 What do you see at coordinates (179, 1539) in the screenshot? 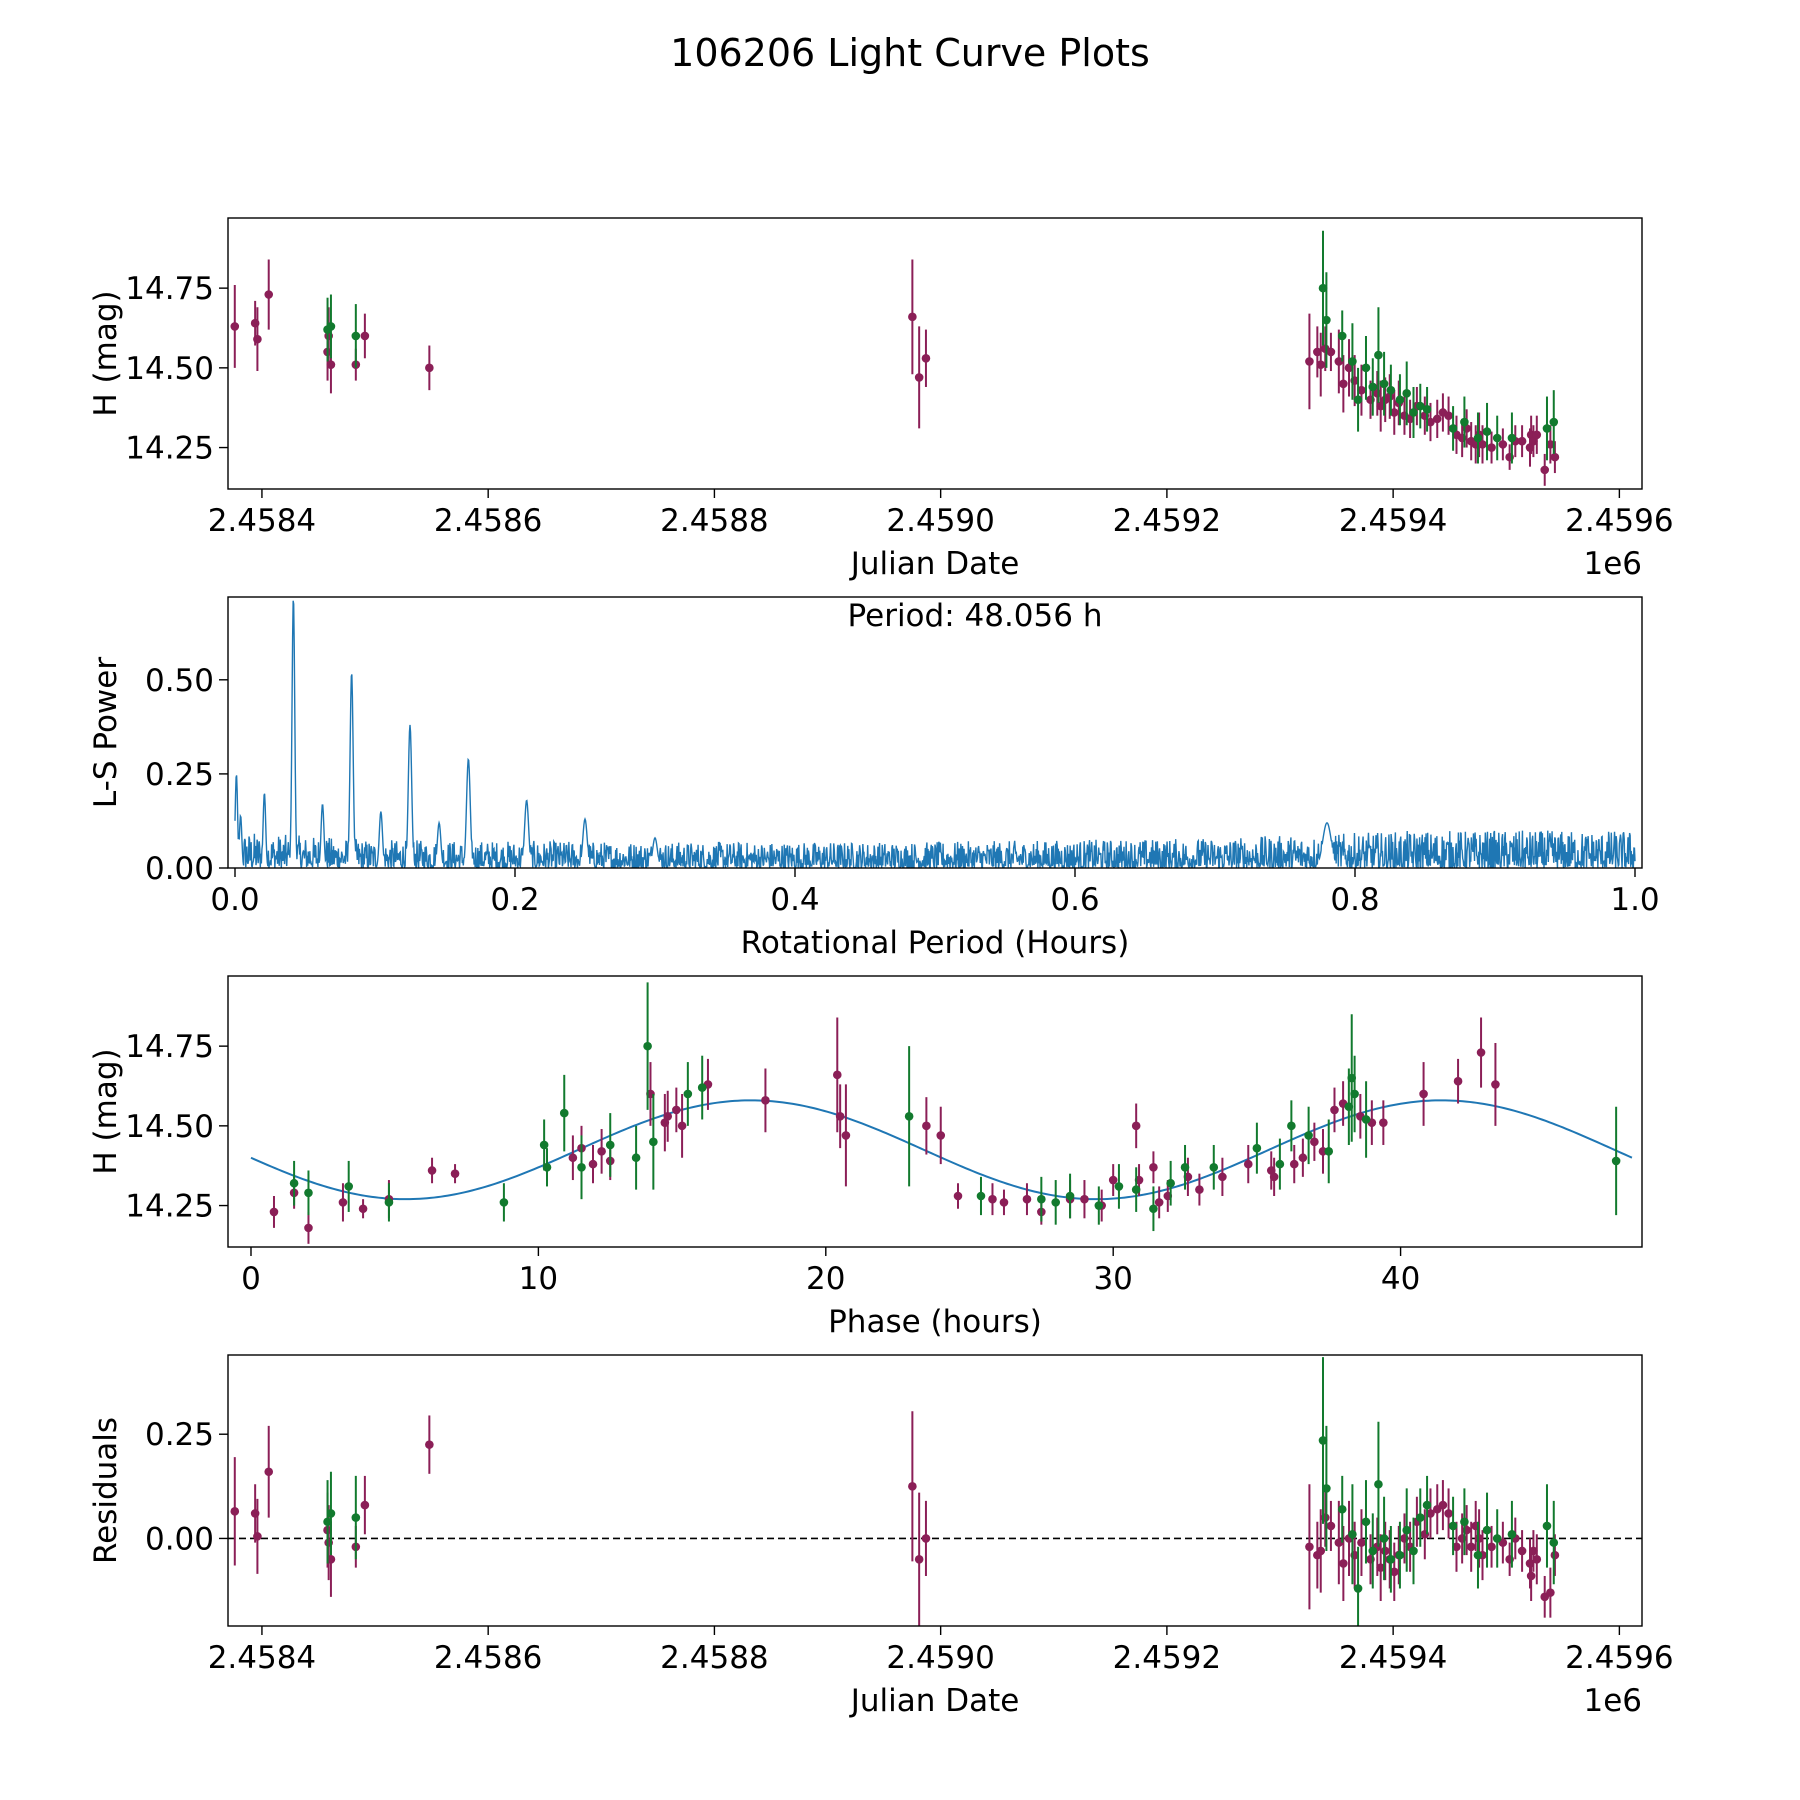
I see `y-tick-label: 0.00` at bounding box center [179, 1539].